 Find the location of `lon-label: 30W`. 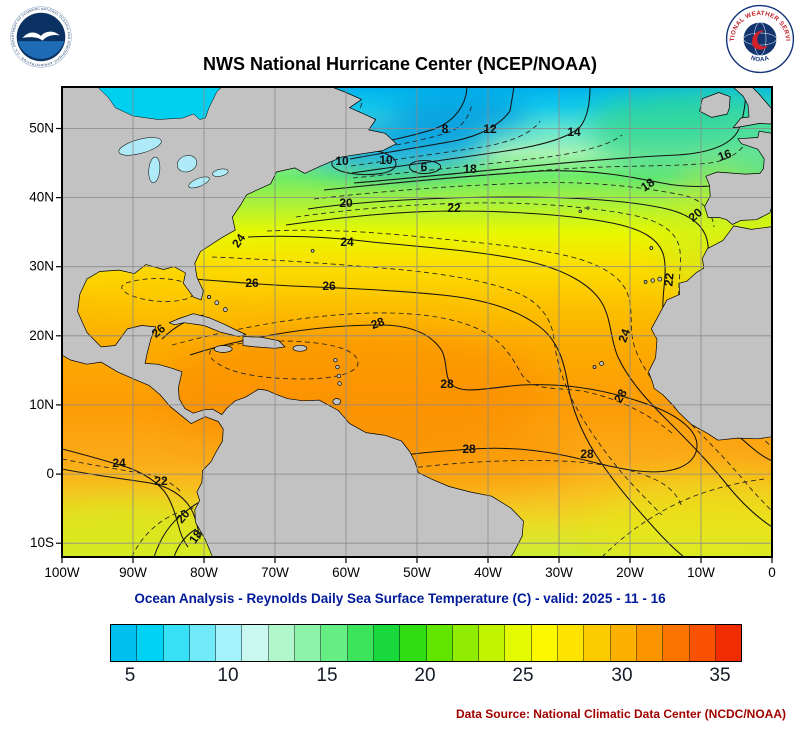

lon-label: 30W is located at coordinates (559, 572).